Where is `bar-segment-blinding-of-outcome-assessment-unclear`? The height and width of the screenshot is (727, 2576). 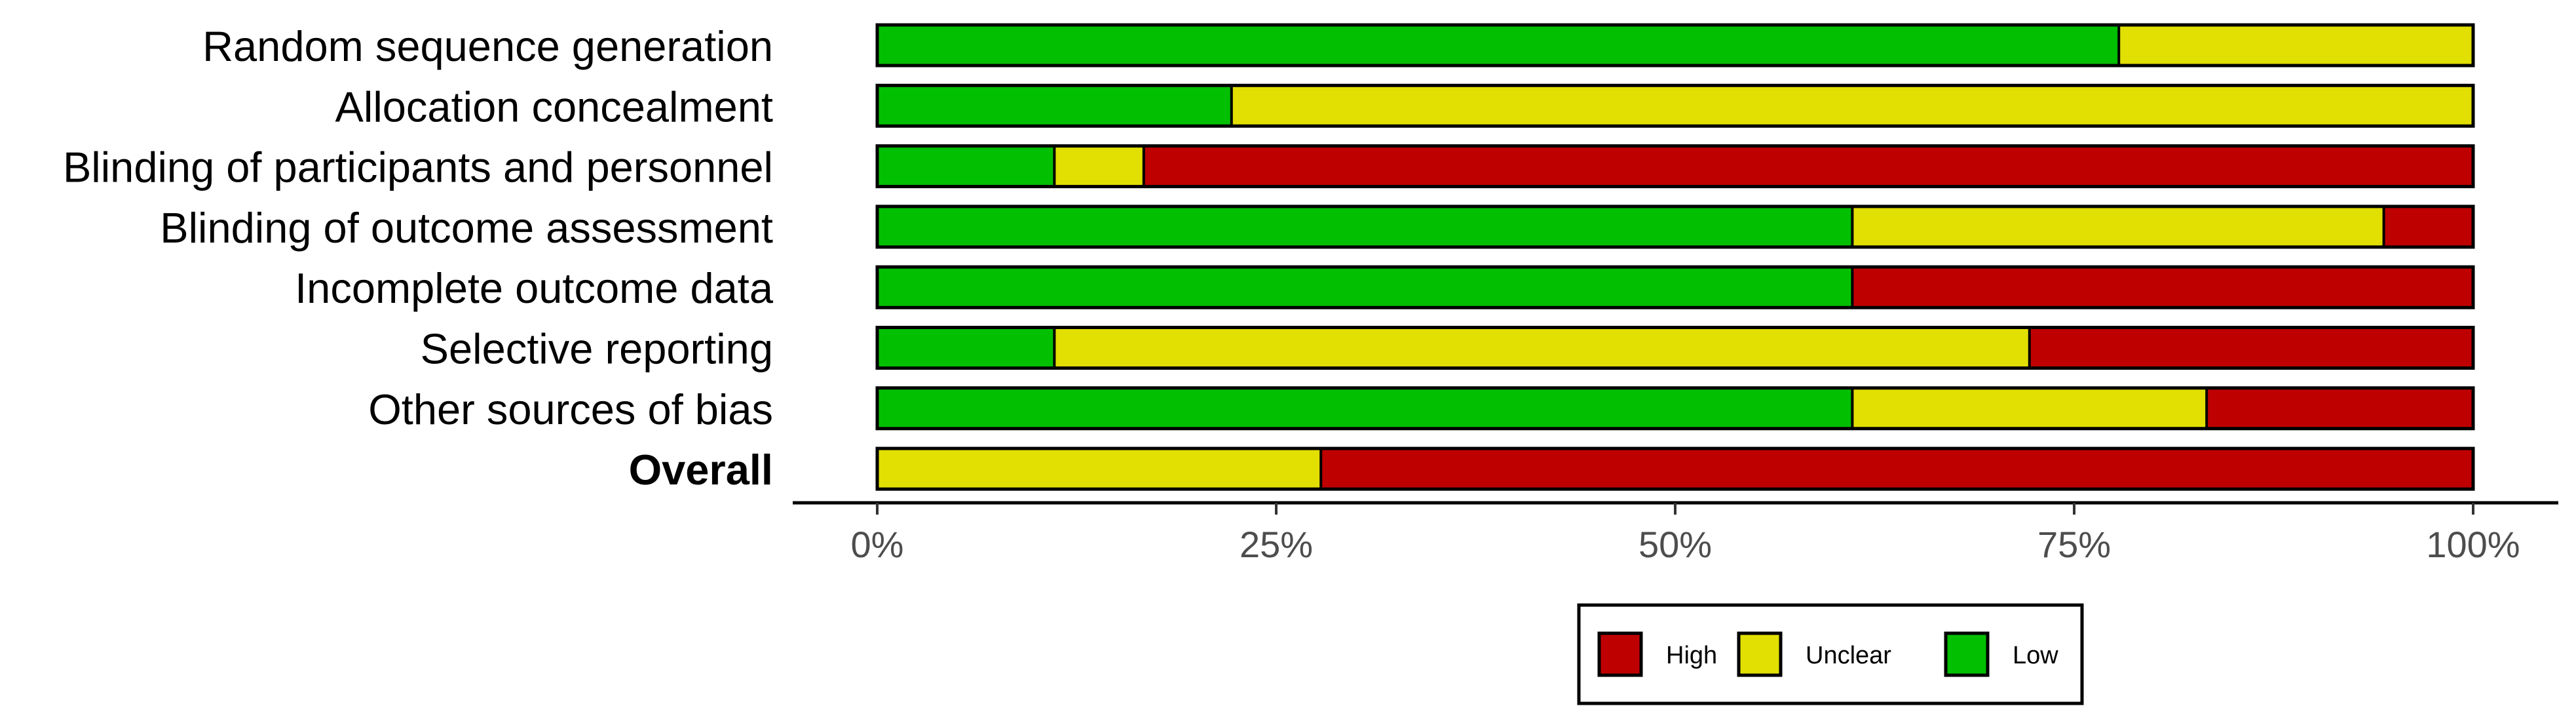 bar-segment-blinding-of-outcome-assessment-unclear is located at coordinates (2118, 226).